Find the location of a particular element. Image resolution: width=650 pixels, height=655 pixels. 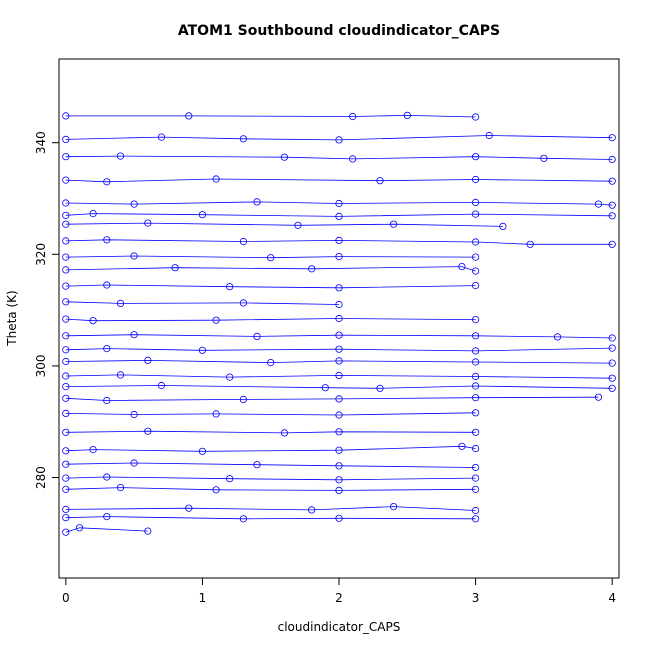

x-axis-label: cloudindicator_CAPS is located at coordinates (339, 627).